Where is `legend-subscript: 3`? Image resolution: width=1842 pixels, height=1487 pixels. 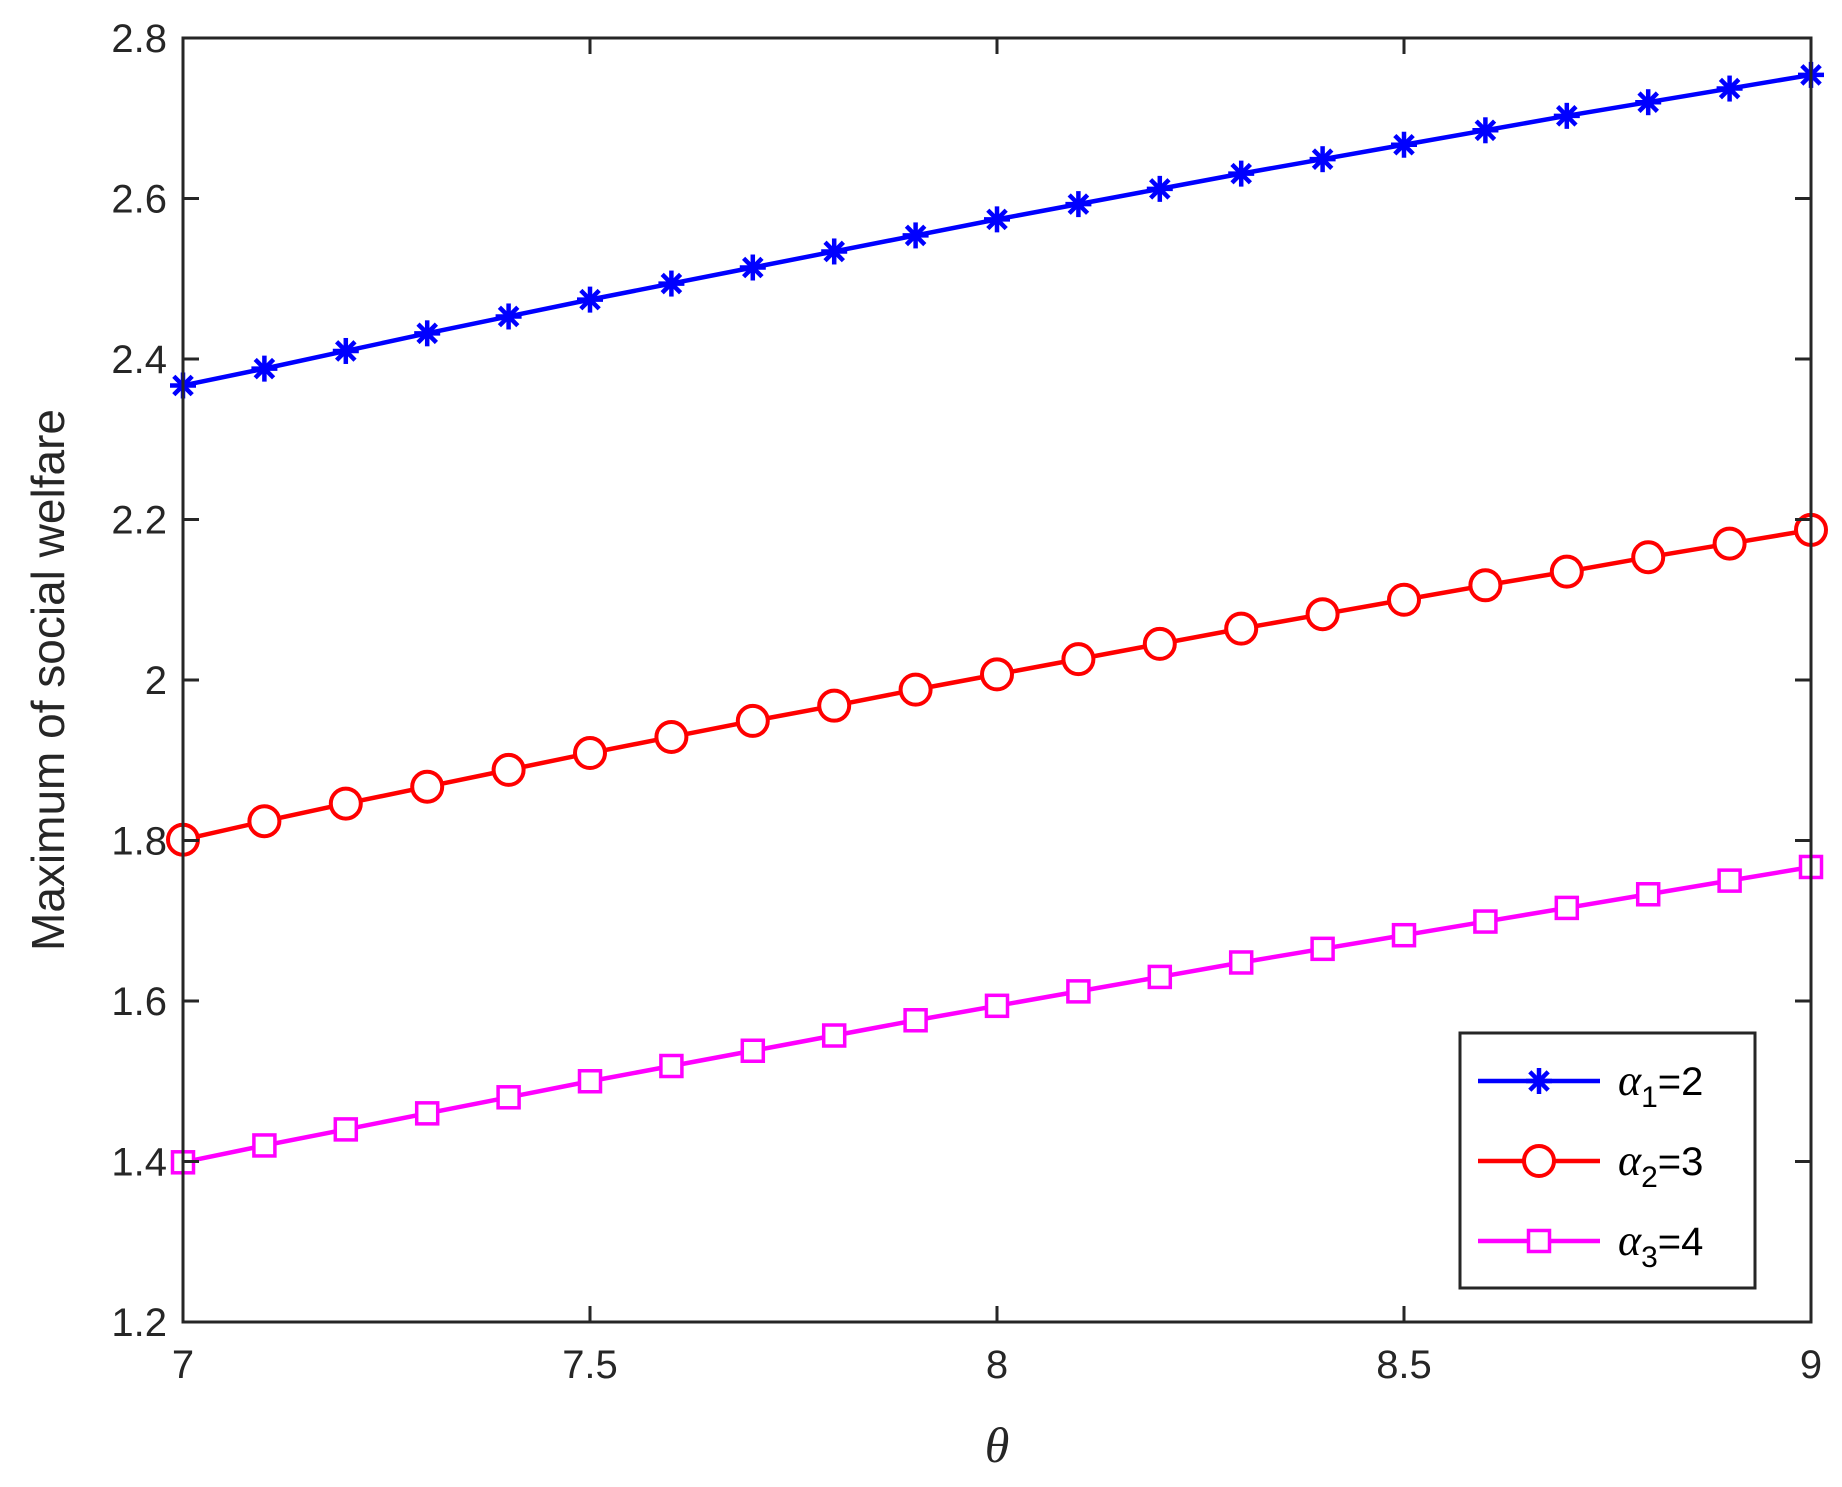 legend-subscript: 3 is located at coordinates (1649, 1257).